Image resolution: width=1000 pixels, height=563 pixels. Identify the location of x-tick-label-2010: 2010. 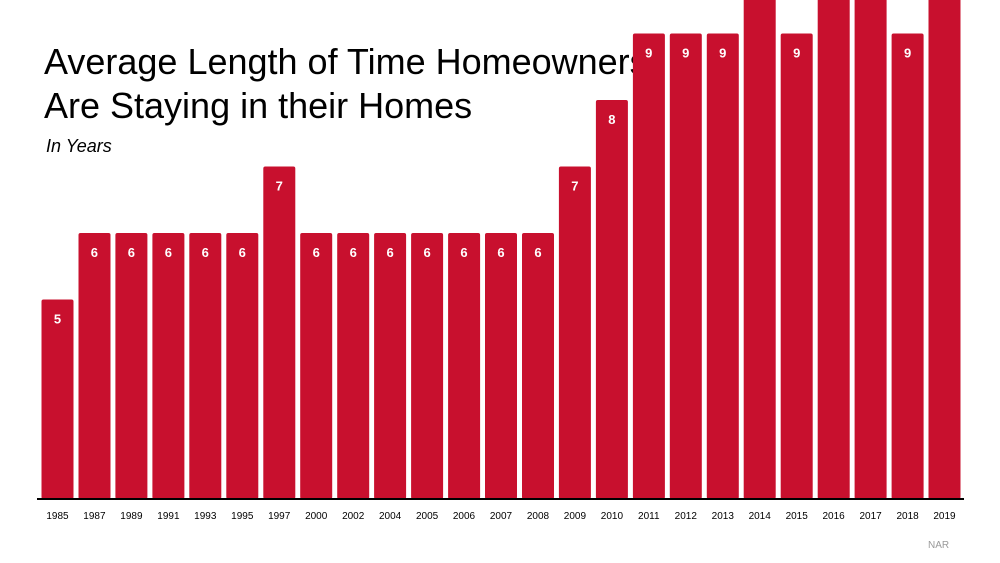
(612, 516).